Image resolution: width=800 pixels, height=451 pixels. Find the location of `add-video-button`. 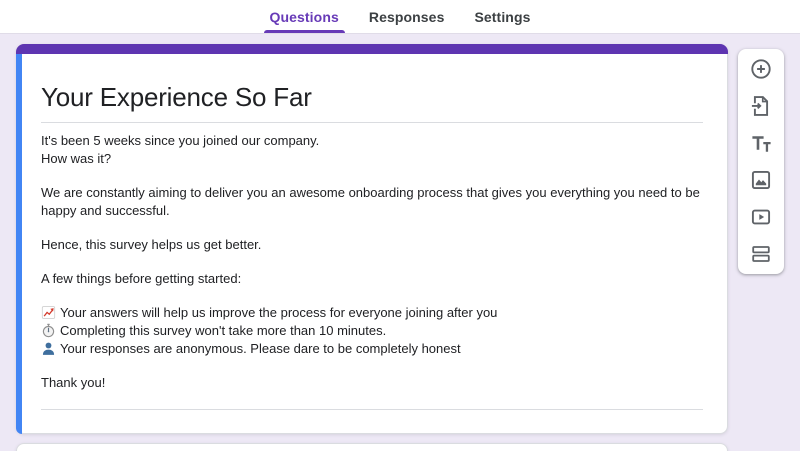

add-video-button is located at coordinates (761, 217).